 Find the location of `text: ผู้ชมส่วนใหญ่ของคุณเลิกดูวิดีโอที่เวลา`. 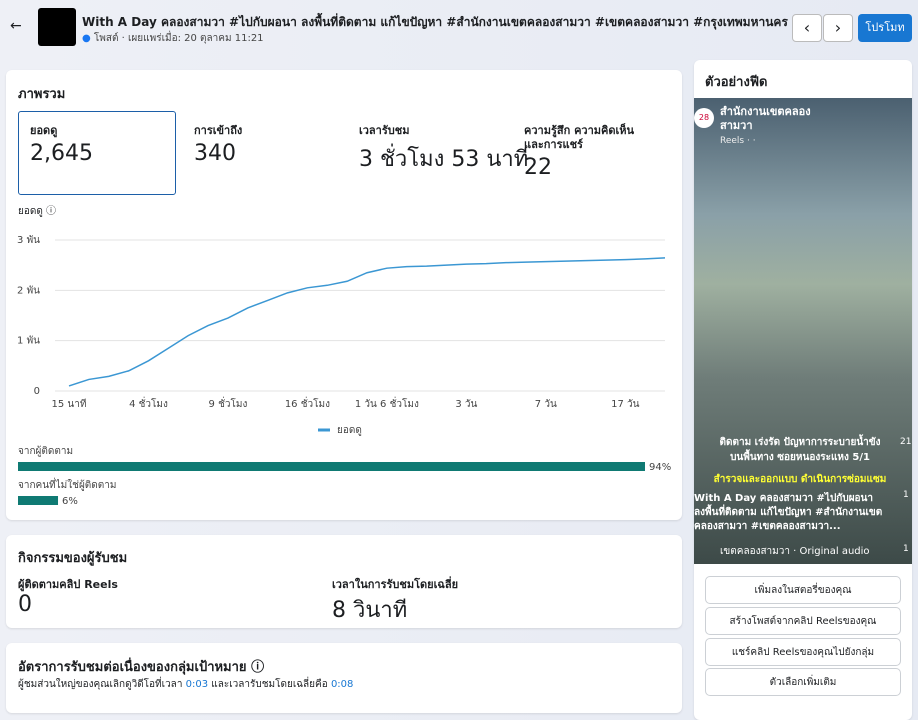

text: ผู้ชมส่วนใหญ่ของคุณเลิกดูวิดีโอที่เวลา is located at coordinates (100, 684).